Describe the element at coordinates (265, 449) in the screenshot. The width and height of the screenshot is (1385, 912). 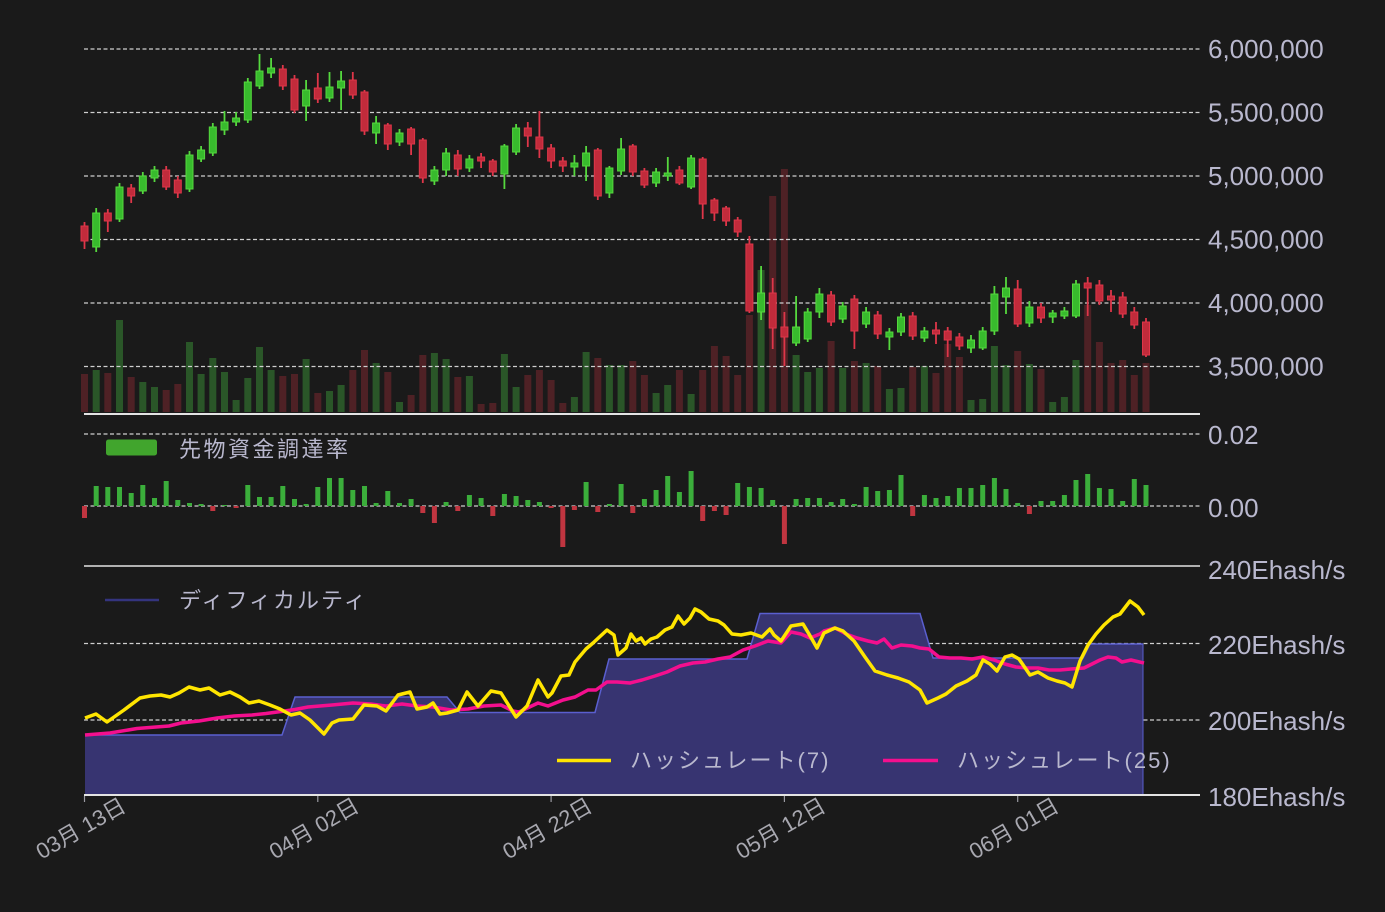
I see `svg-text: 先物資金調達率` at that location.